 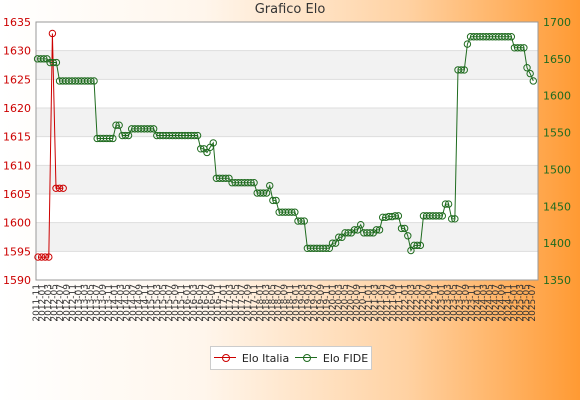 What do you see at coordinates (485, 303) in the screenshot?
I see `x-tick-label: 2024-03` at bounding box center [485, 303].